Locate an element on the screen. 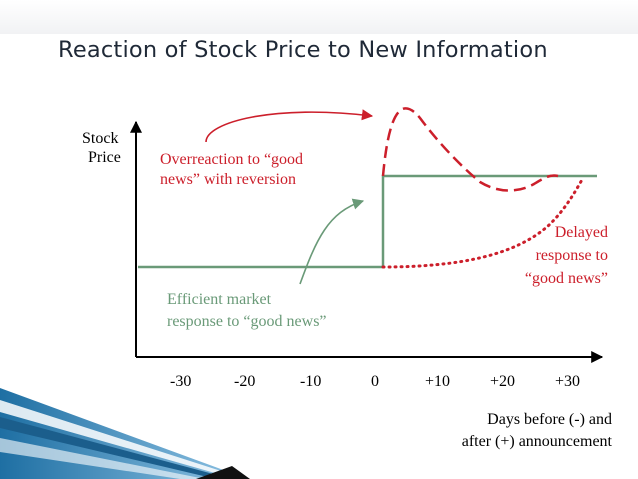 This screenshot has width=638, height=479. overreaction-arrow is located at coordinates (289, 126).